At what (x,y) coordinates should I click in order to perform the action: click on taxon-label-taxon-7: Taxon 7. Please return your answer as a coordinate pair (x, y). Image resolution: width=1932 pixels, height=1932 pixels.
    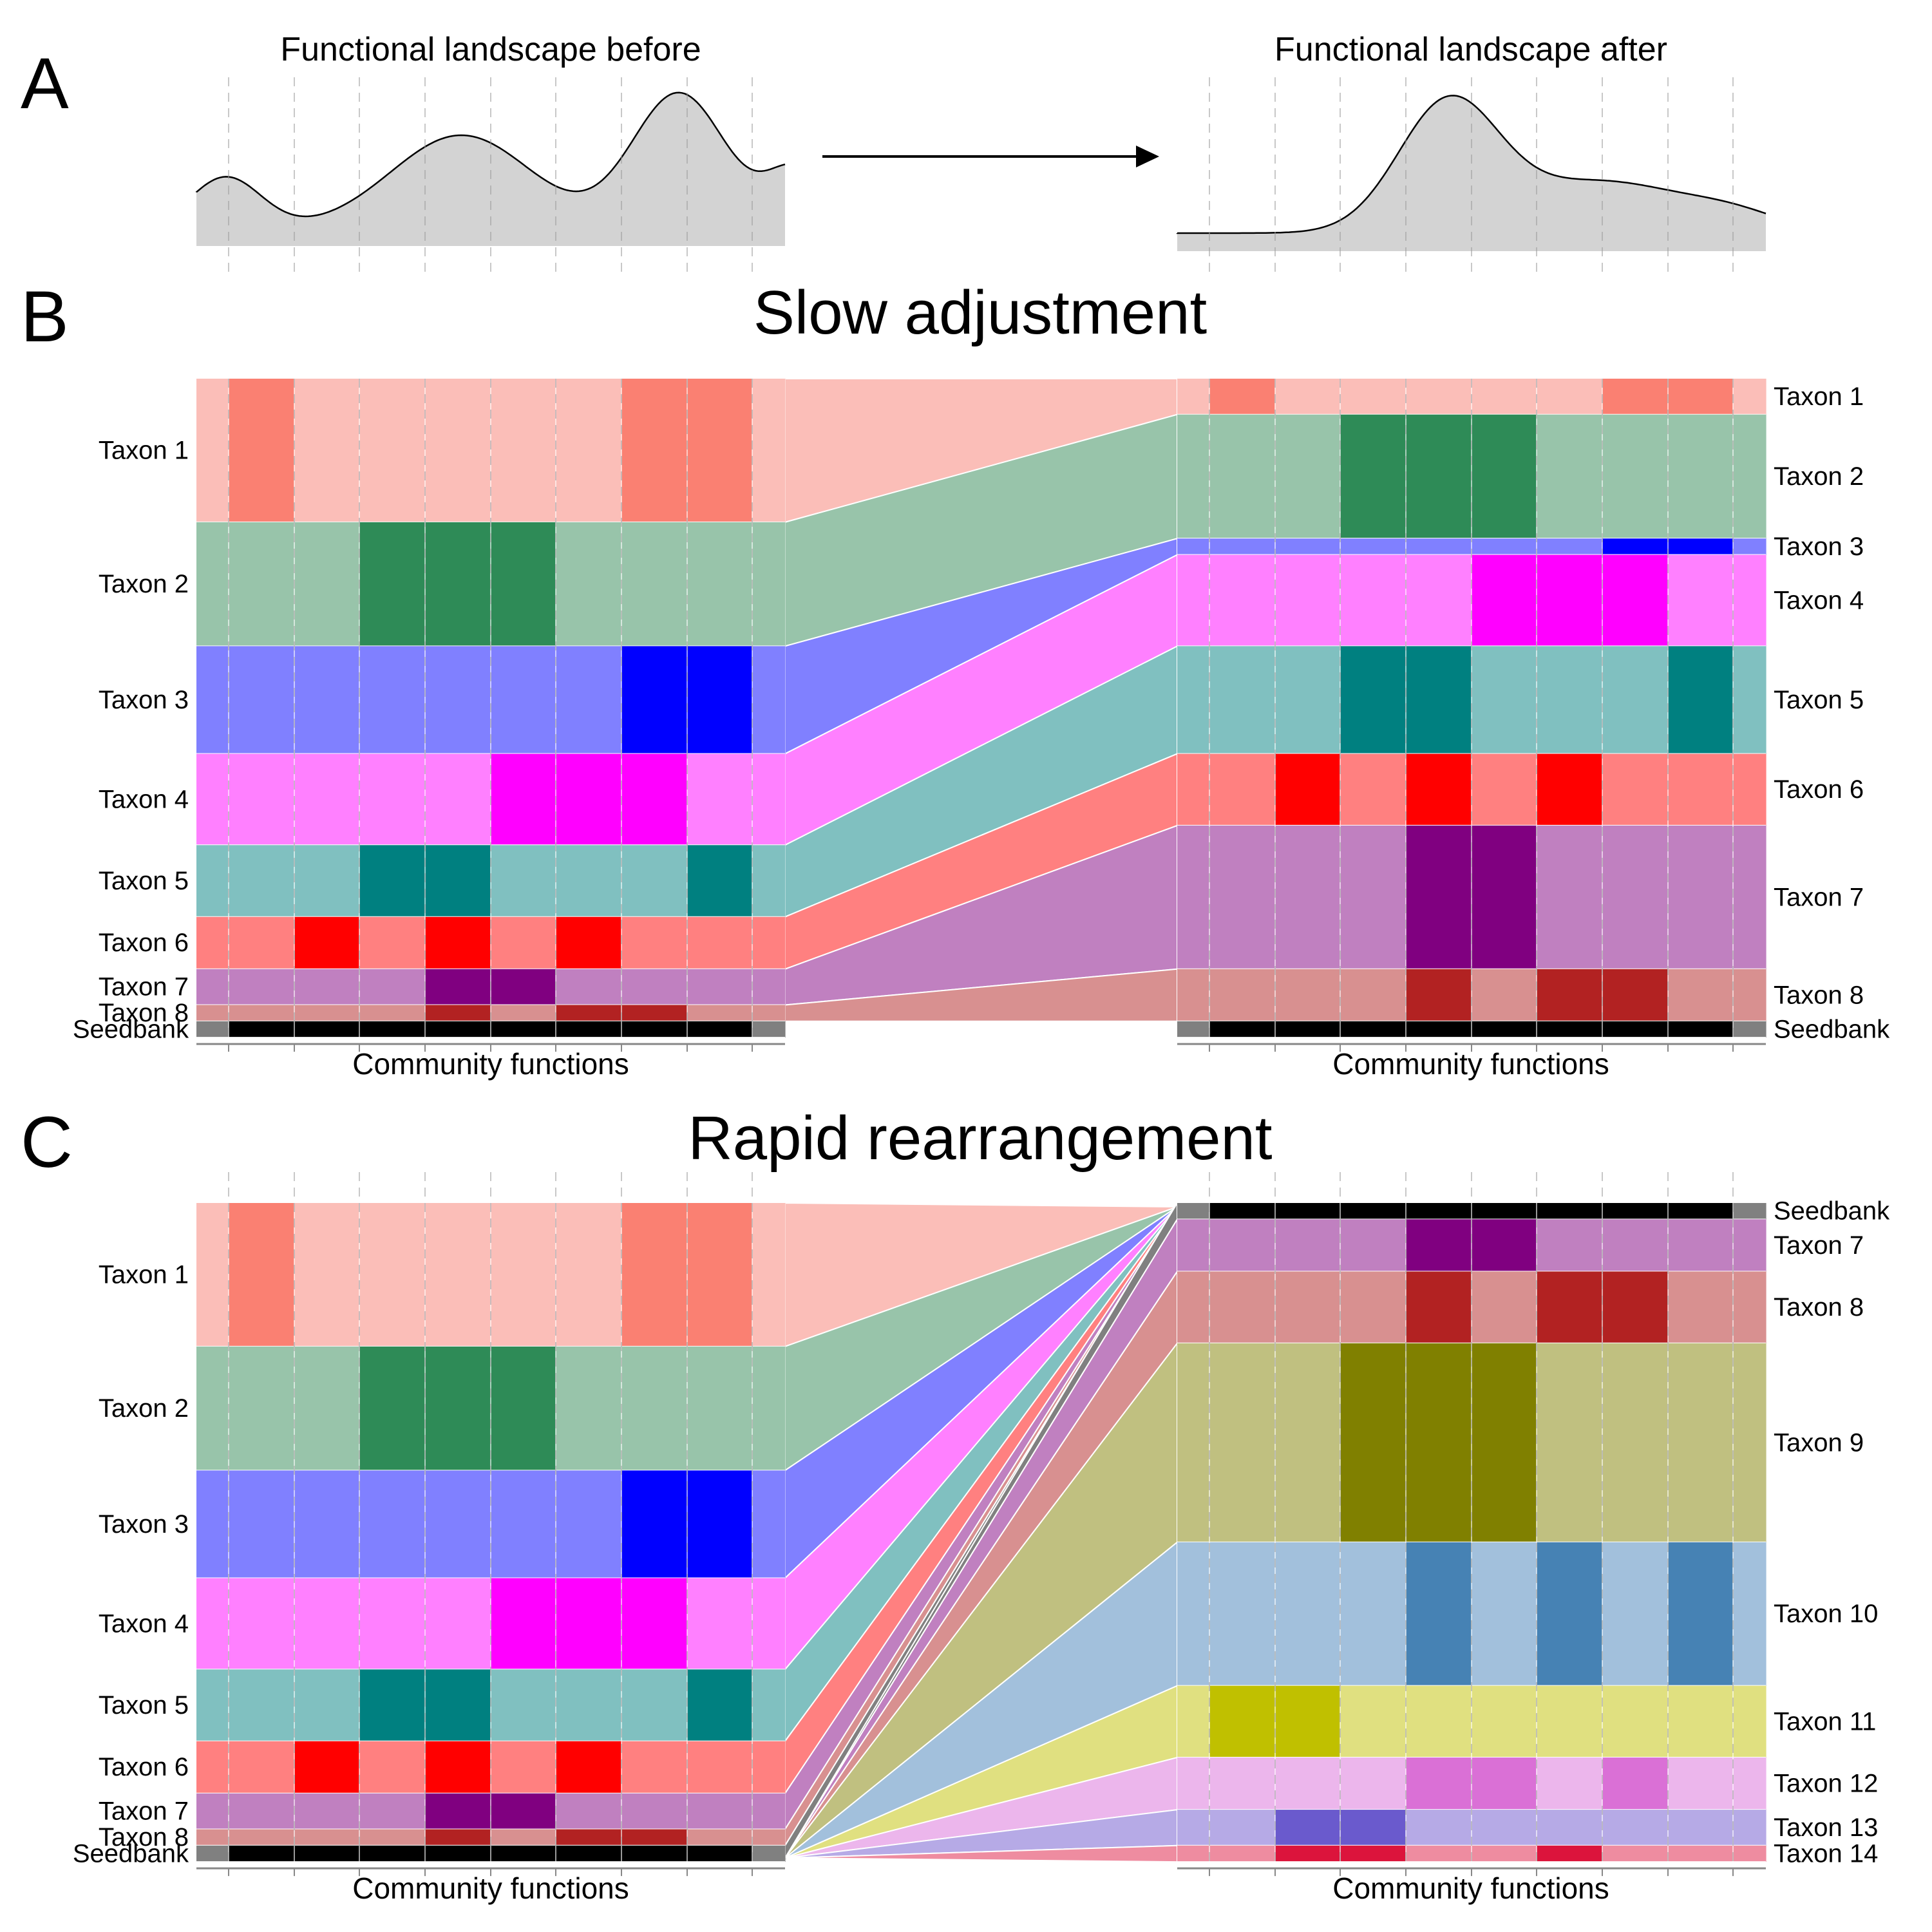
    Looking at the image, I should click on (144, 1812).